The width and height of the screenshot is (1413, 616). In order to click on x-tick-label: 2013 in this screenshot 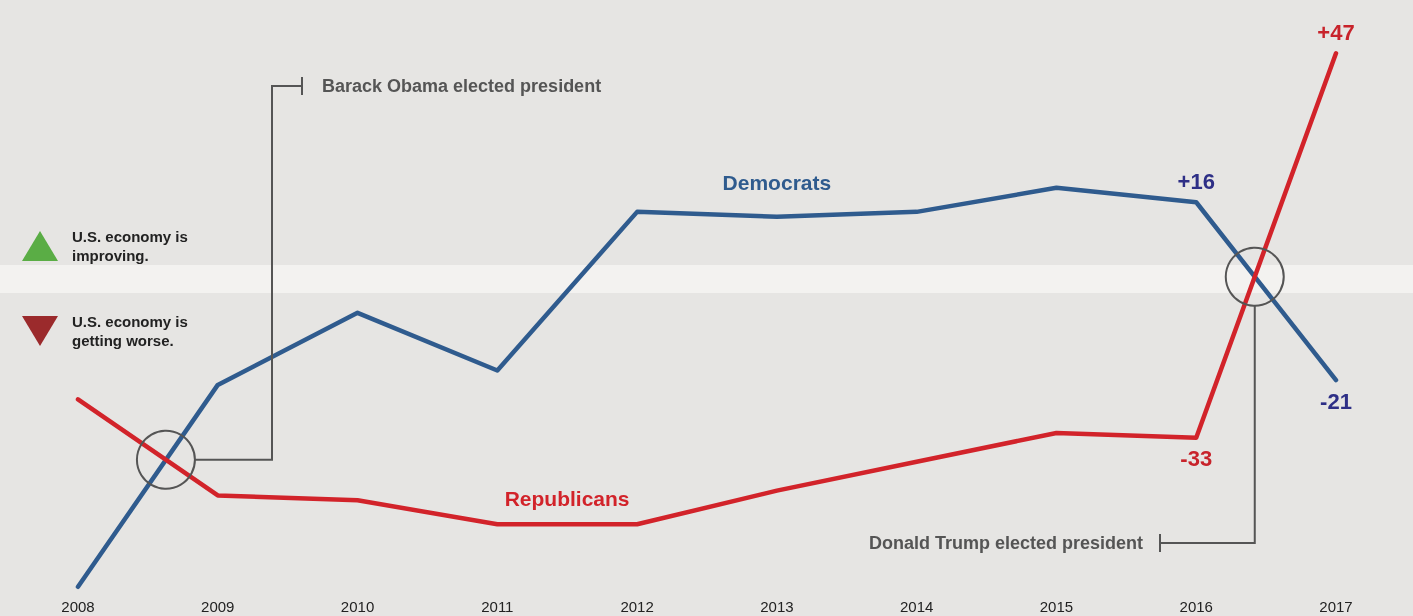, I will do `click(777, 606)`.